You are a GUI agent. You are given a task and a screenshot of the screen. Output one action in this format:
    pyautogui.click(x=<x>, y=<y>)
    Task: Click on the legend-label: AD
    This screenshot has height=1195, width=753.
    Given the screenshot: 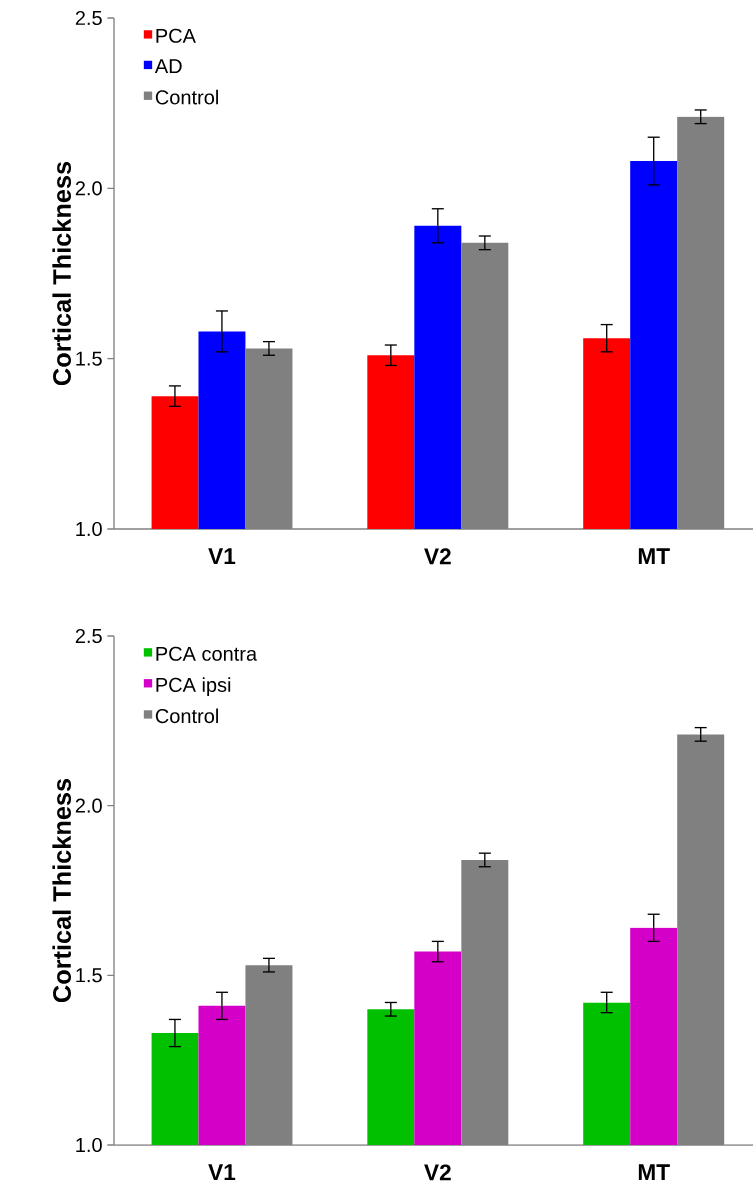 What is the action you would take?
    pyautogui.click(x=168, y=66)
    